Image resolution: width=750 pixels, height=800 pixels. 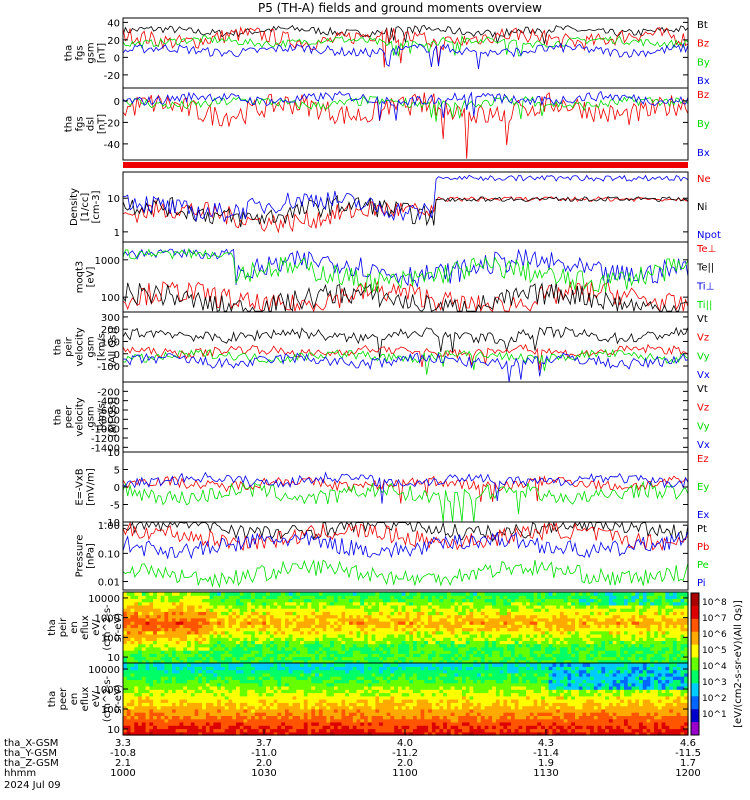 I want to click on series-pe-line, so click(x=405, y=574).